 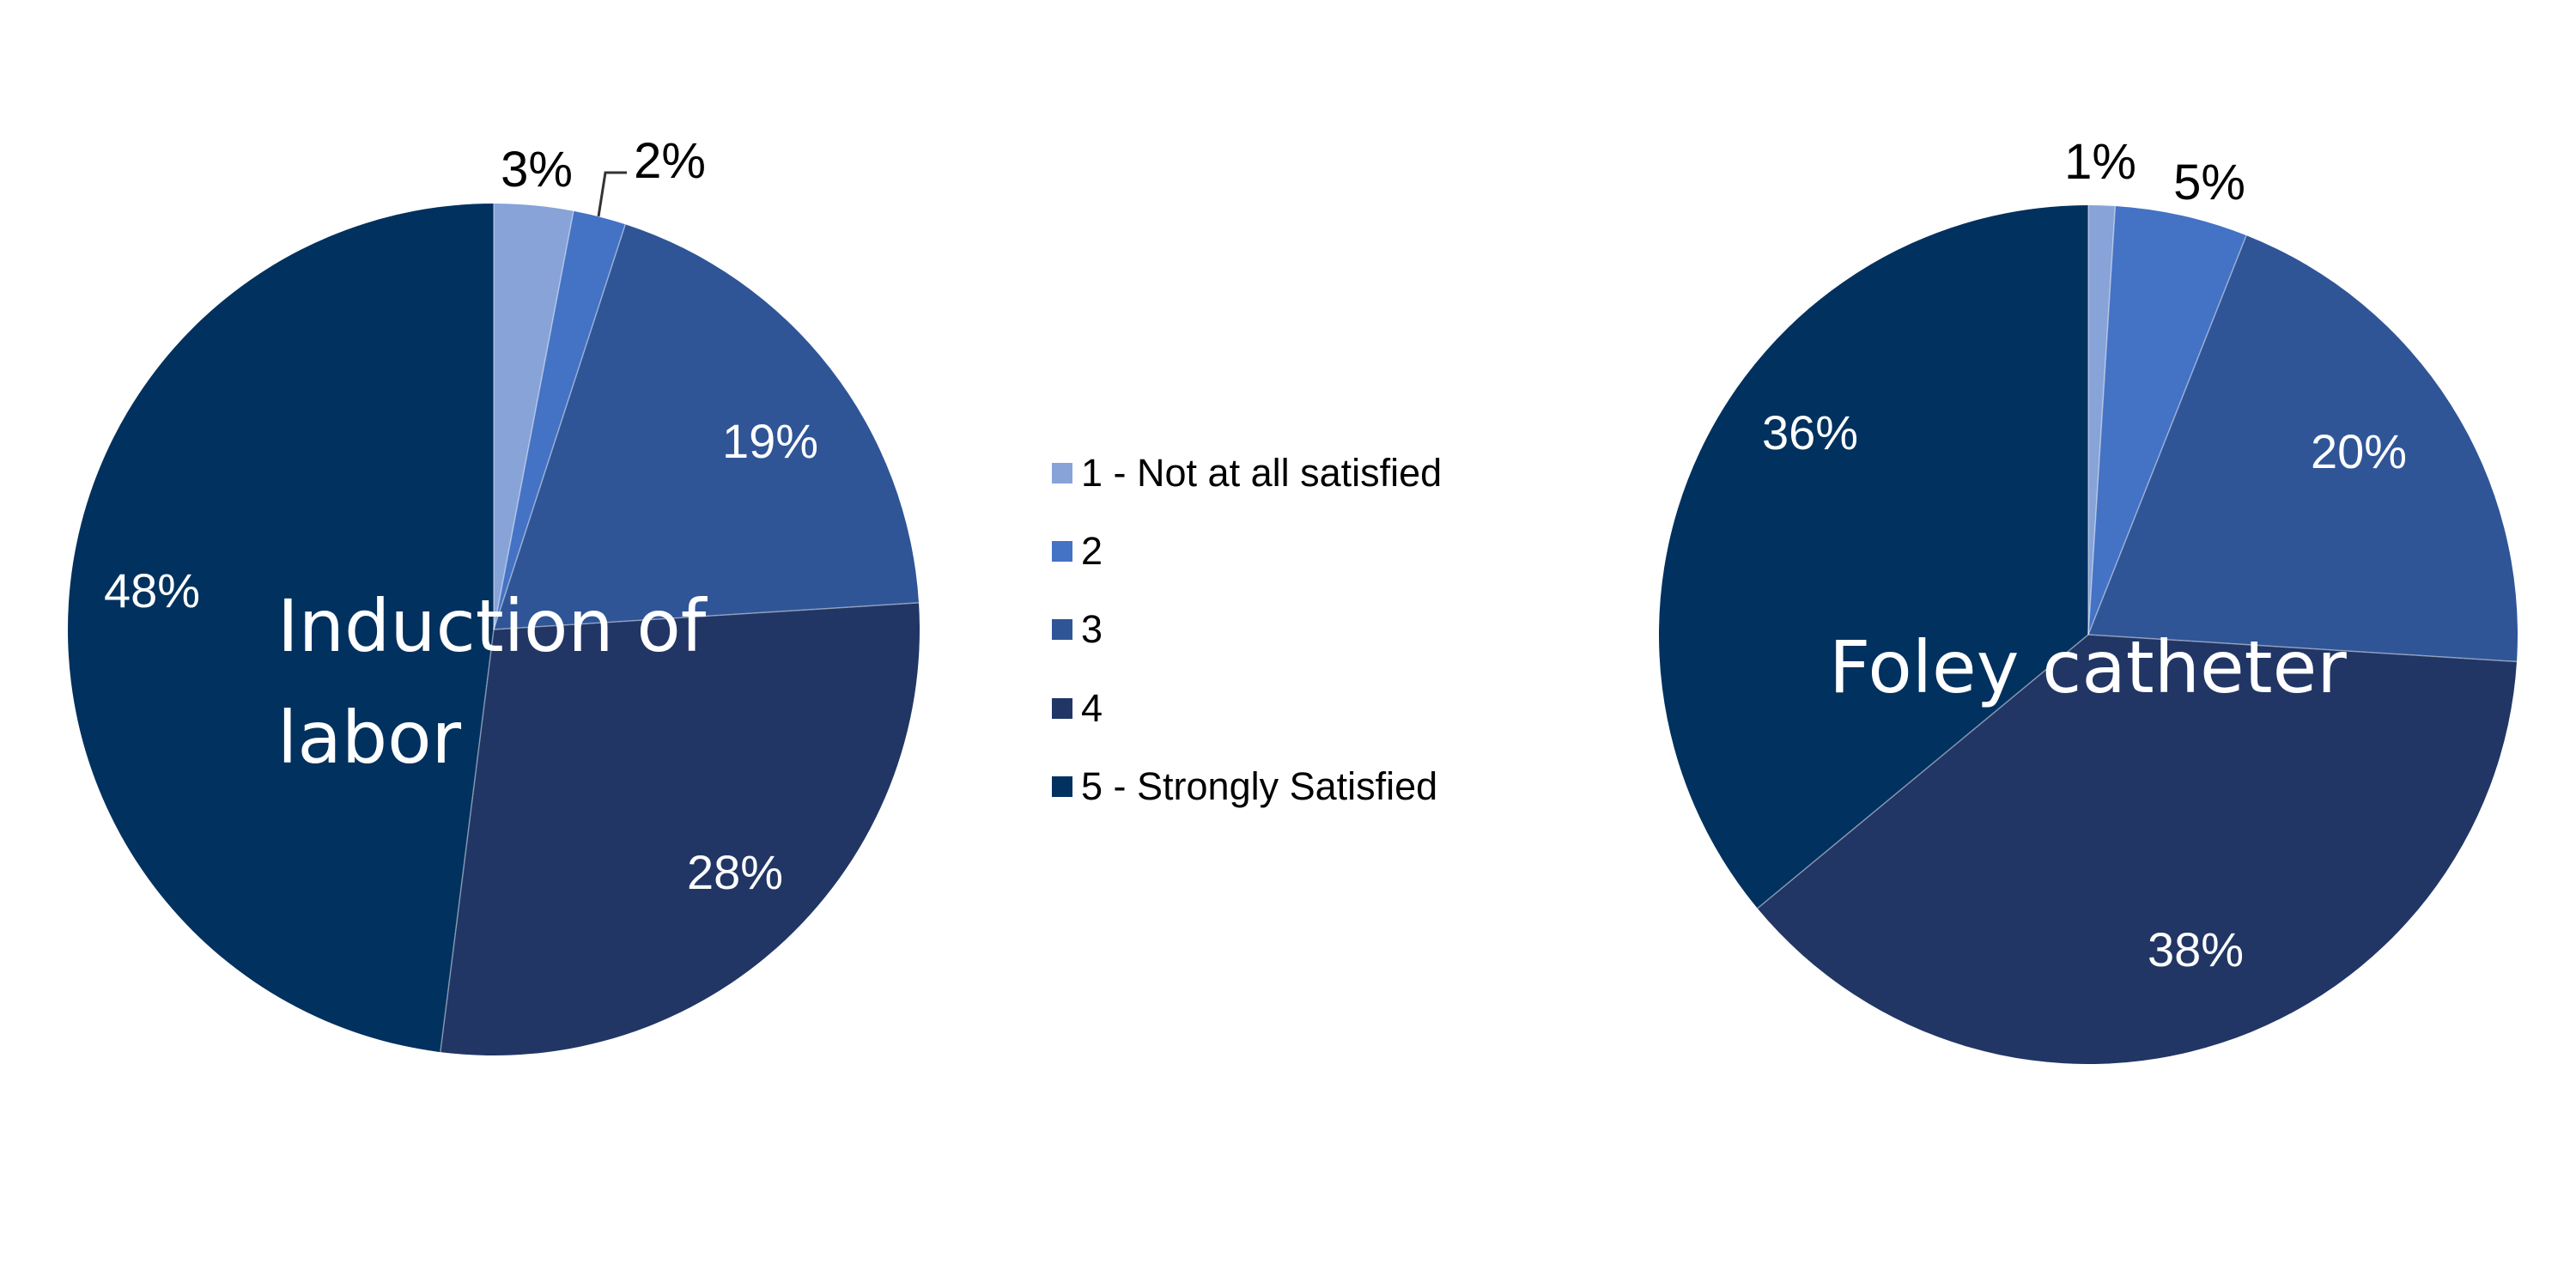 I want to click on data-label-2: 5%, so click(x=2209, y=182).